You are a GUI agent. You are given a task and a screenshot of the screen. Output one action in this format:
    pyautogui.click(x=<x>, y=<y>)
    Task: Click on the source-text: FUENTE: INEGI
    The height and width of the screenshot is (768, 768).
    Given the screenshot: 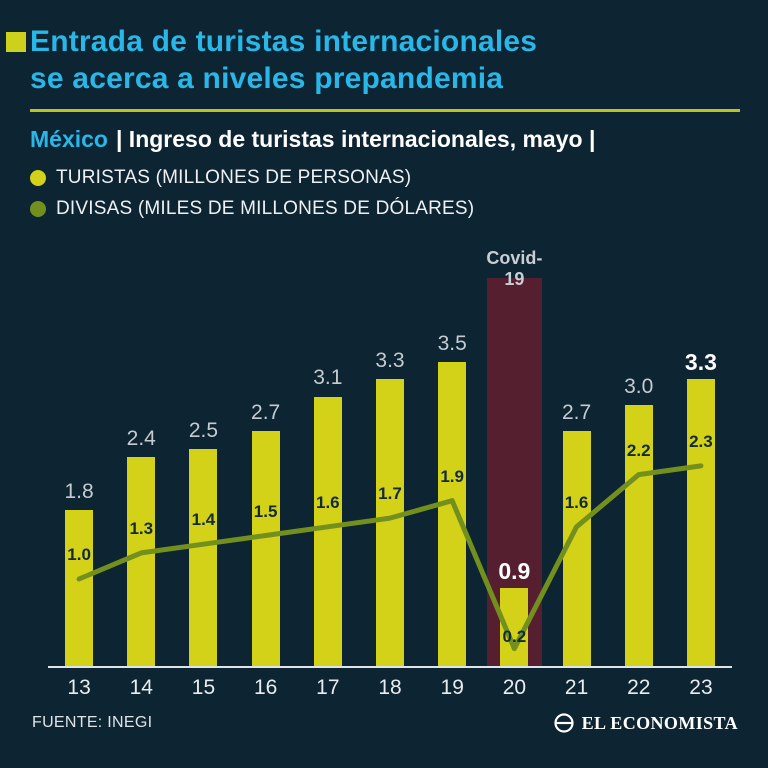 What is the action you would take?
    pyautogui.click(x=92, y=723)
    